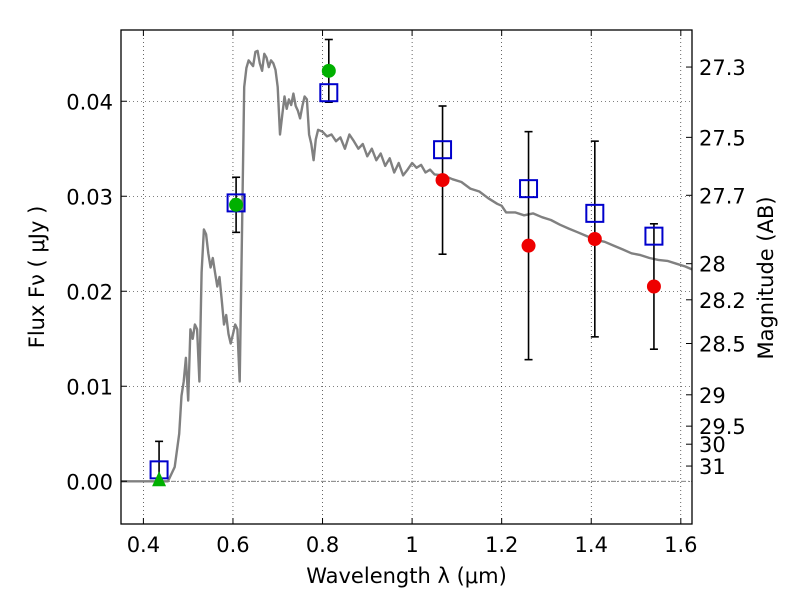 The width and height of the screenshot is (800, 600). Describe the element at coordinates (591, 545) in the screenshot. I see `x-tick-label: 1.4` at that location.